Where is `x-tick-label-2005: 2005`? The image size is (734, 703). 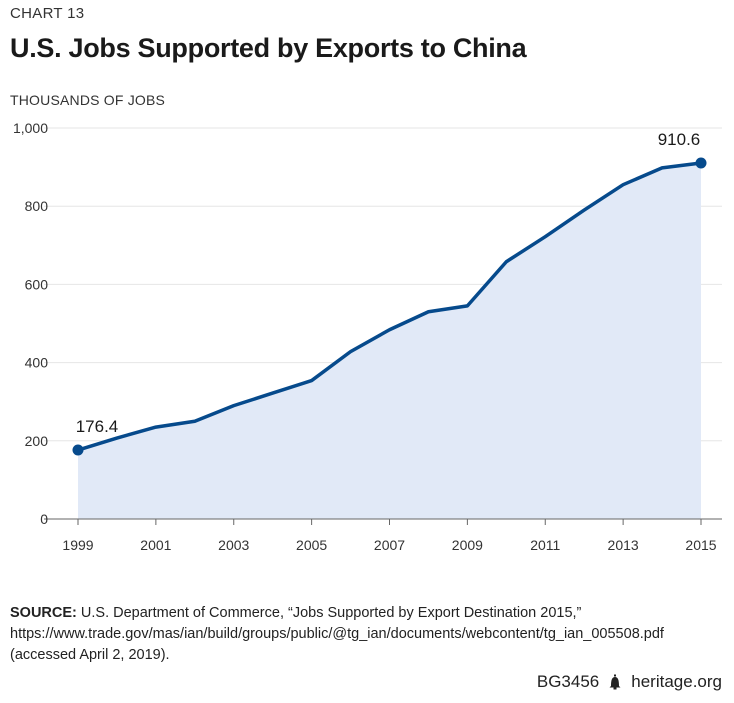 x-tick-label-2005: 2005 is located at coordinates (311, 545).